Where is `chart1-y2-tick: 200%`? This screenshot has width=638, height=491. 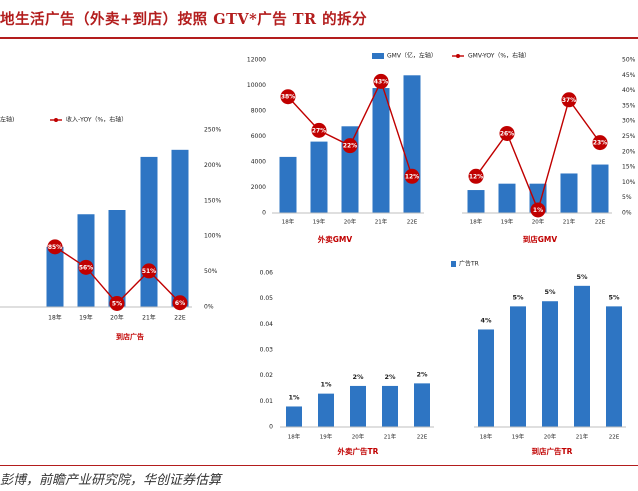
chart1-y2-tick: 200% is located at coordinates (212, 165).